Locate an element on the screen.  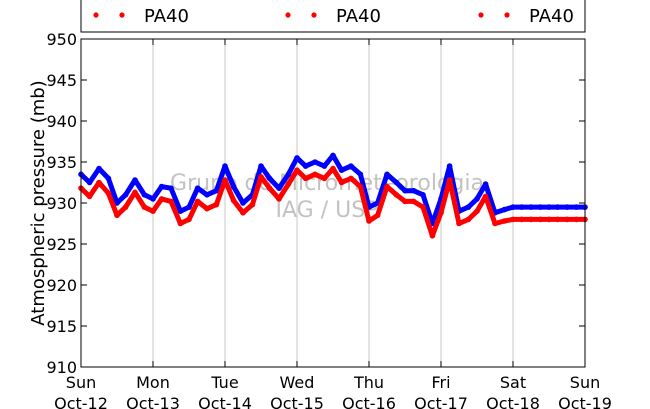
x-tick-label-day: Sun is located at coordinates (585, 382).